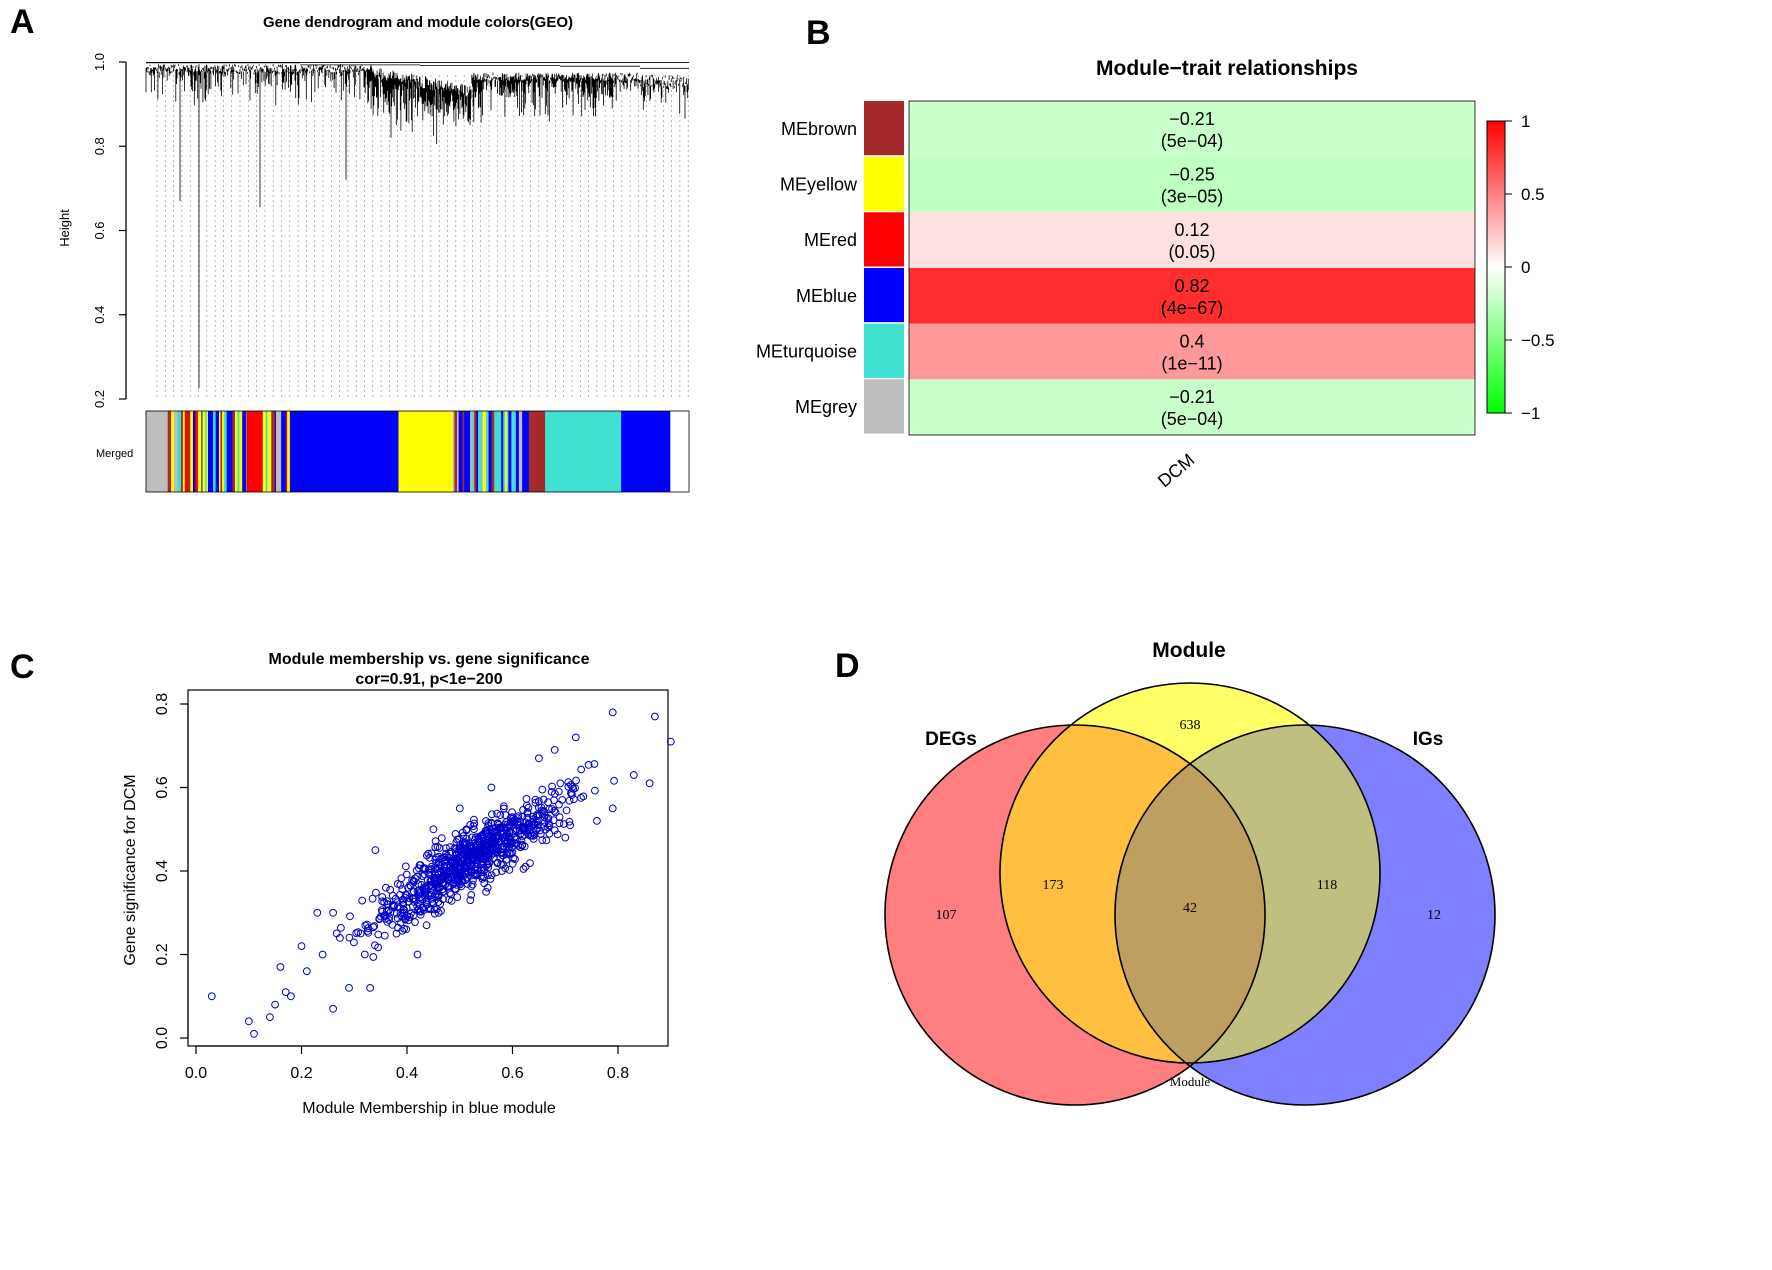 This screenshot has width=1772, height=1270. I want to click on panel-a-y-tick-label: 0.2, so click(99, 399).